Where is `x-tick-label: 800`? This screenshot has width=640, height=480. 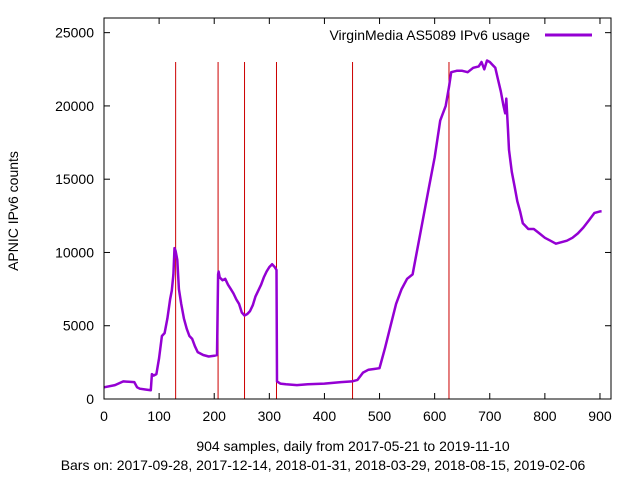 x-tick-label: 800 is located at coordinates (545, 416).